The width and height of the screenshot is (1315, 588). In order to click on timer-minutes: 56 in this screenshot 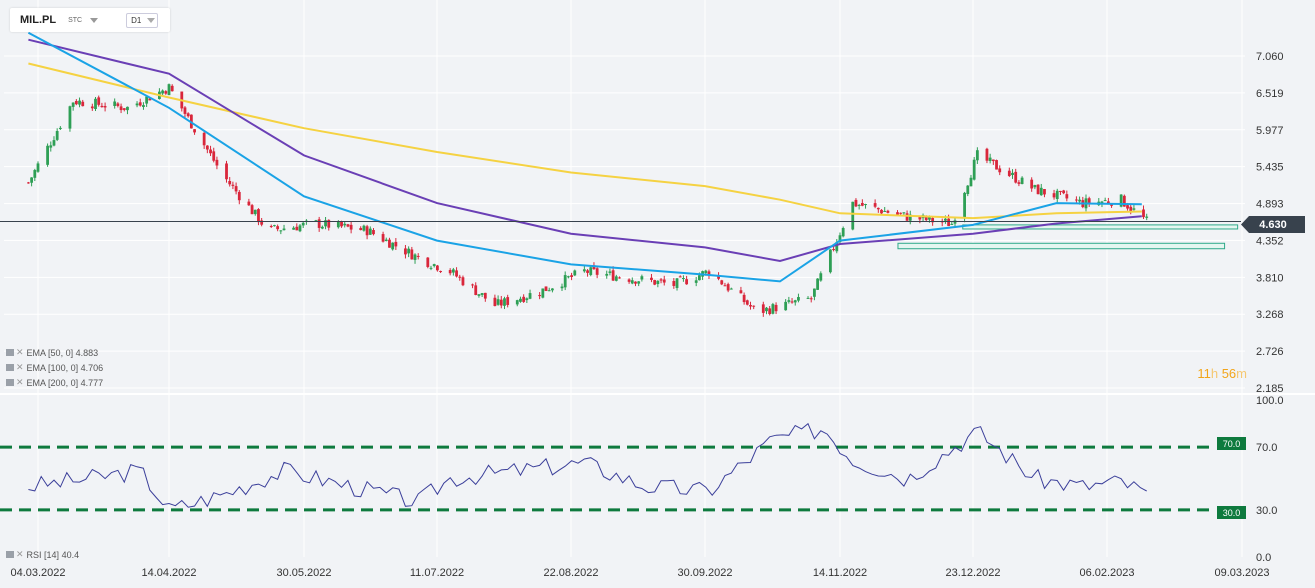, I will do `click(1229, 373)`.